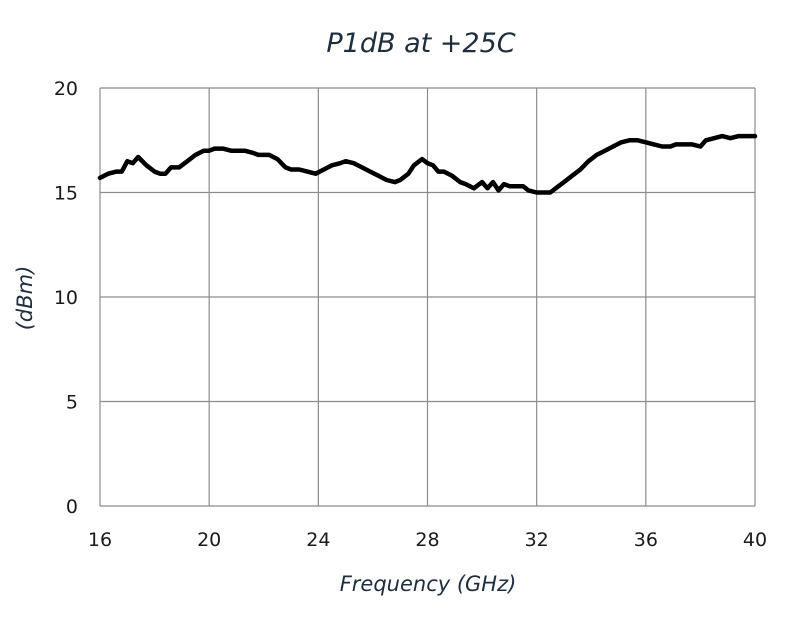 Image resolution: width=786 pixels, height=621 pixels. Describe the element at coordinates (537, 540) in the screenshot. I see `x-tick-label: 32` at that location.